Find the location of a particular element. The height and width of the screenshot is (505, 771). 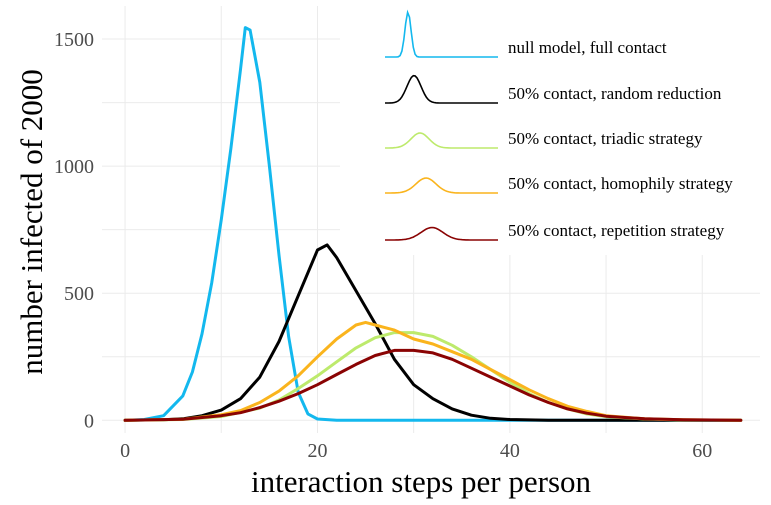

legend-label: 50% contact, random reduction is located at coordinates (615, 93).